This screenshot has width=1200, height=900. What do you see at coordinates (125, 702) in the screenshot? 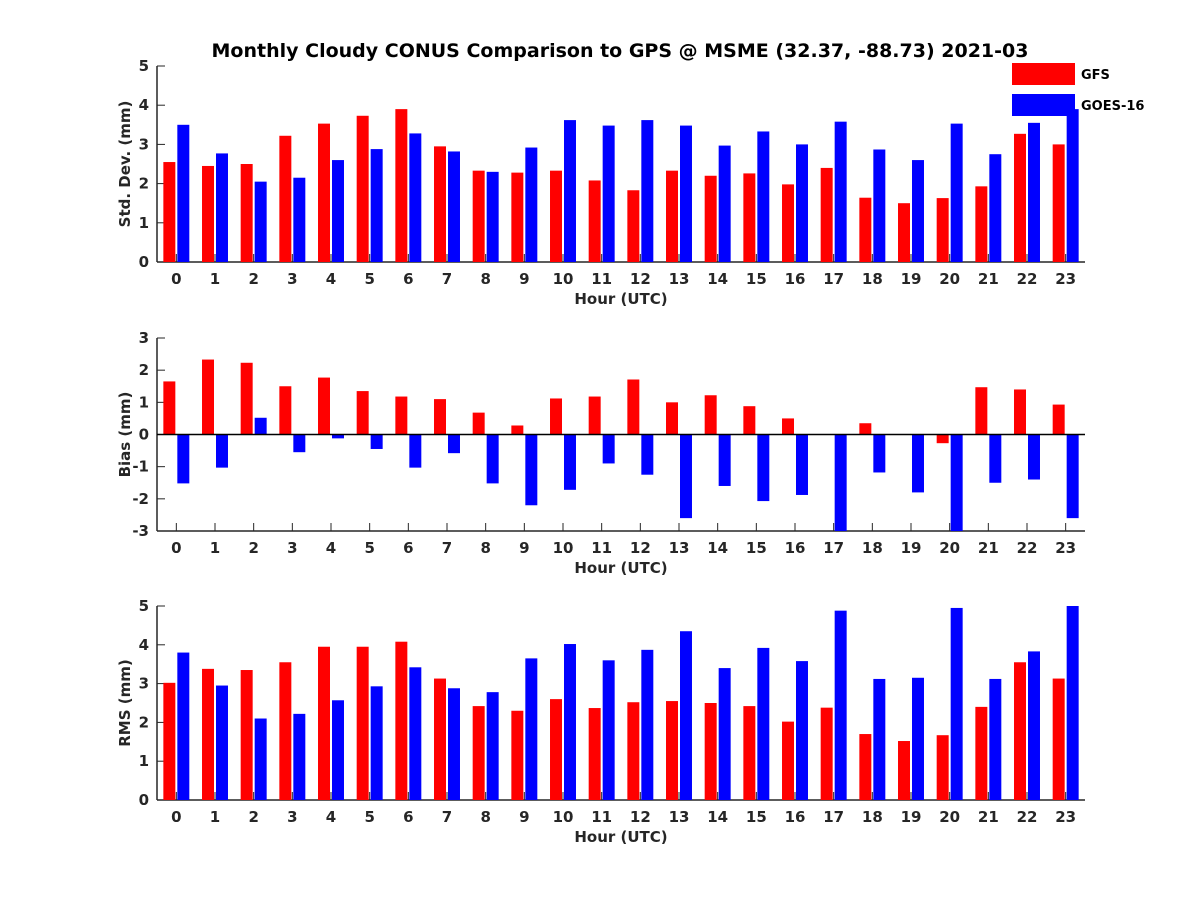
I see `y-axis-label: RMS (mm)` at bounding box center [125, 702].